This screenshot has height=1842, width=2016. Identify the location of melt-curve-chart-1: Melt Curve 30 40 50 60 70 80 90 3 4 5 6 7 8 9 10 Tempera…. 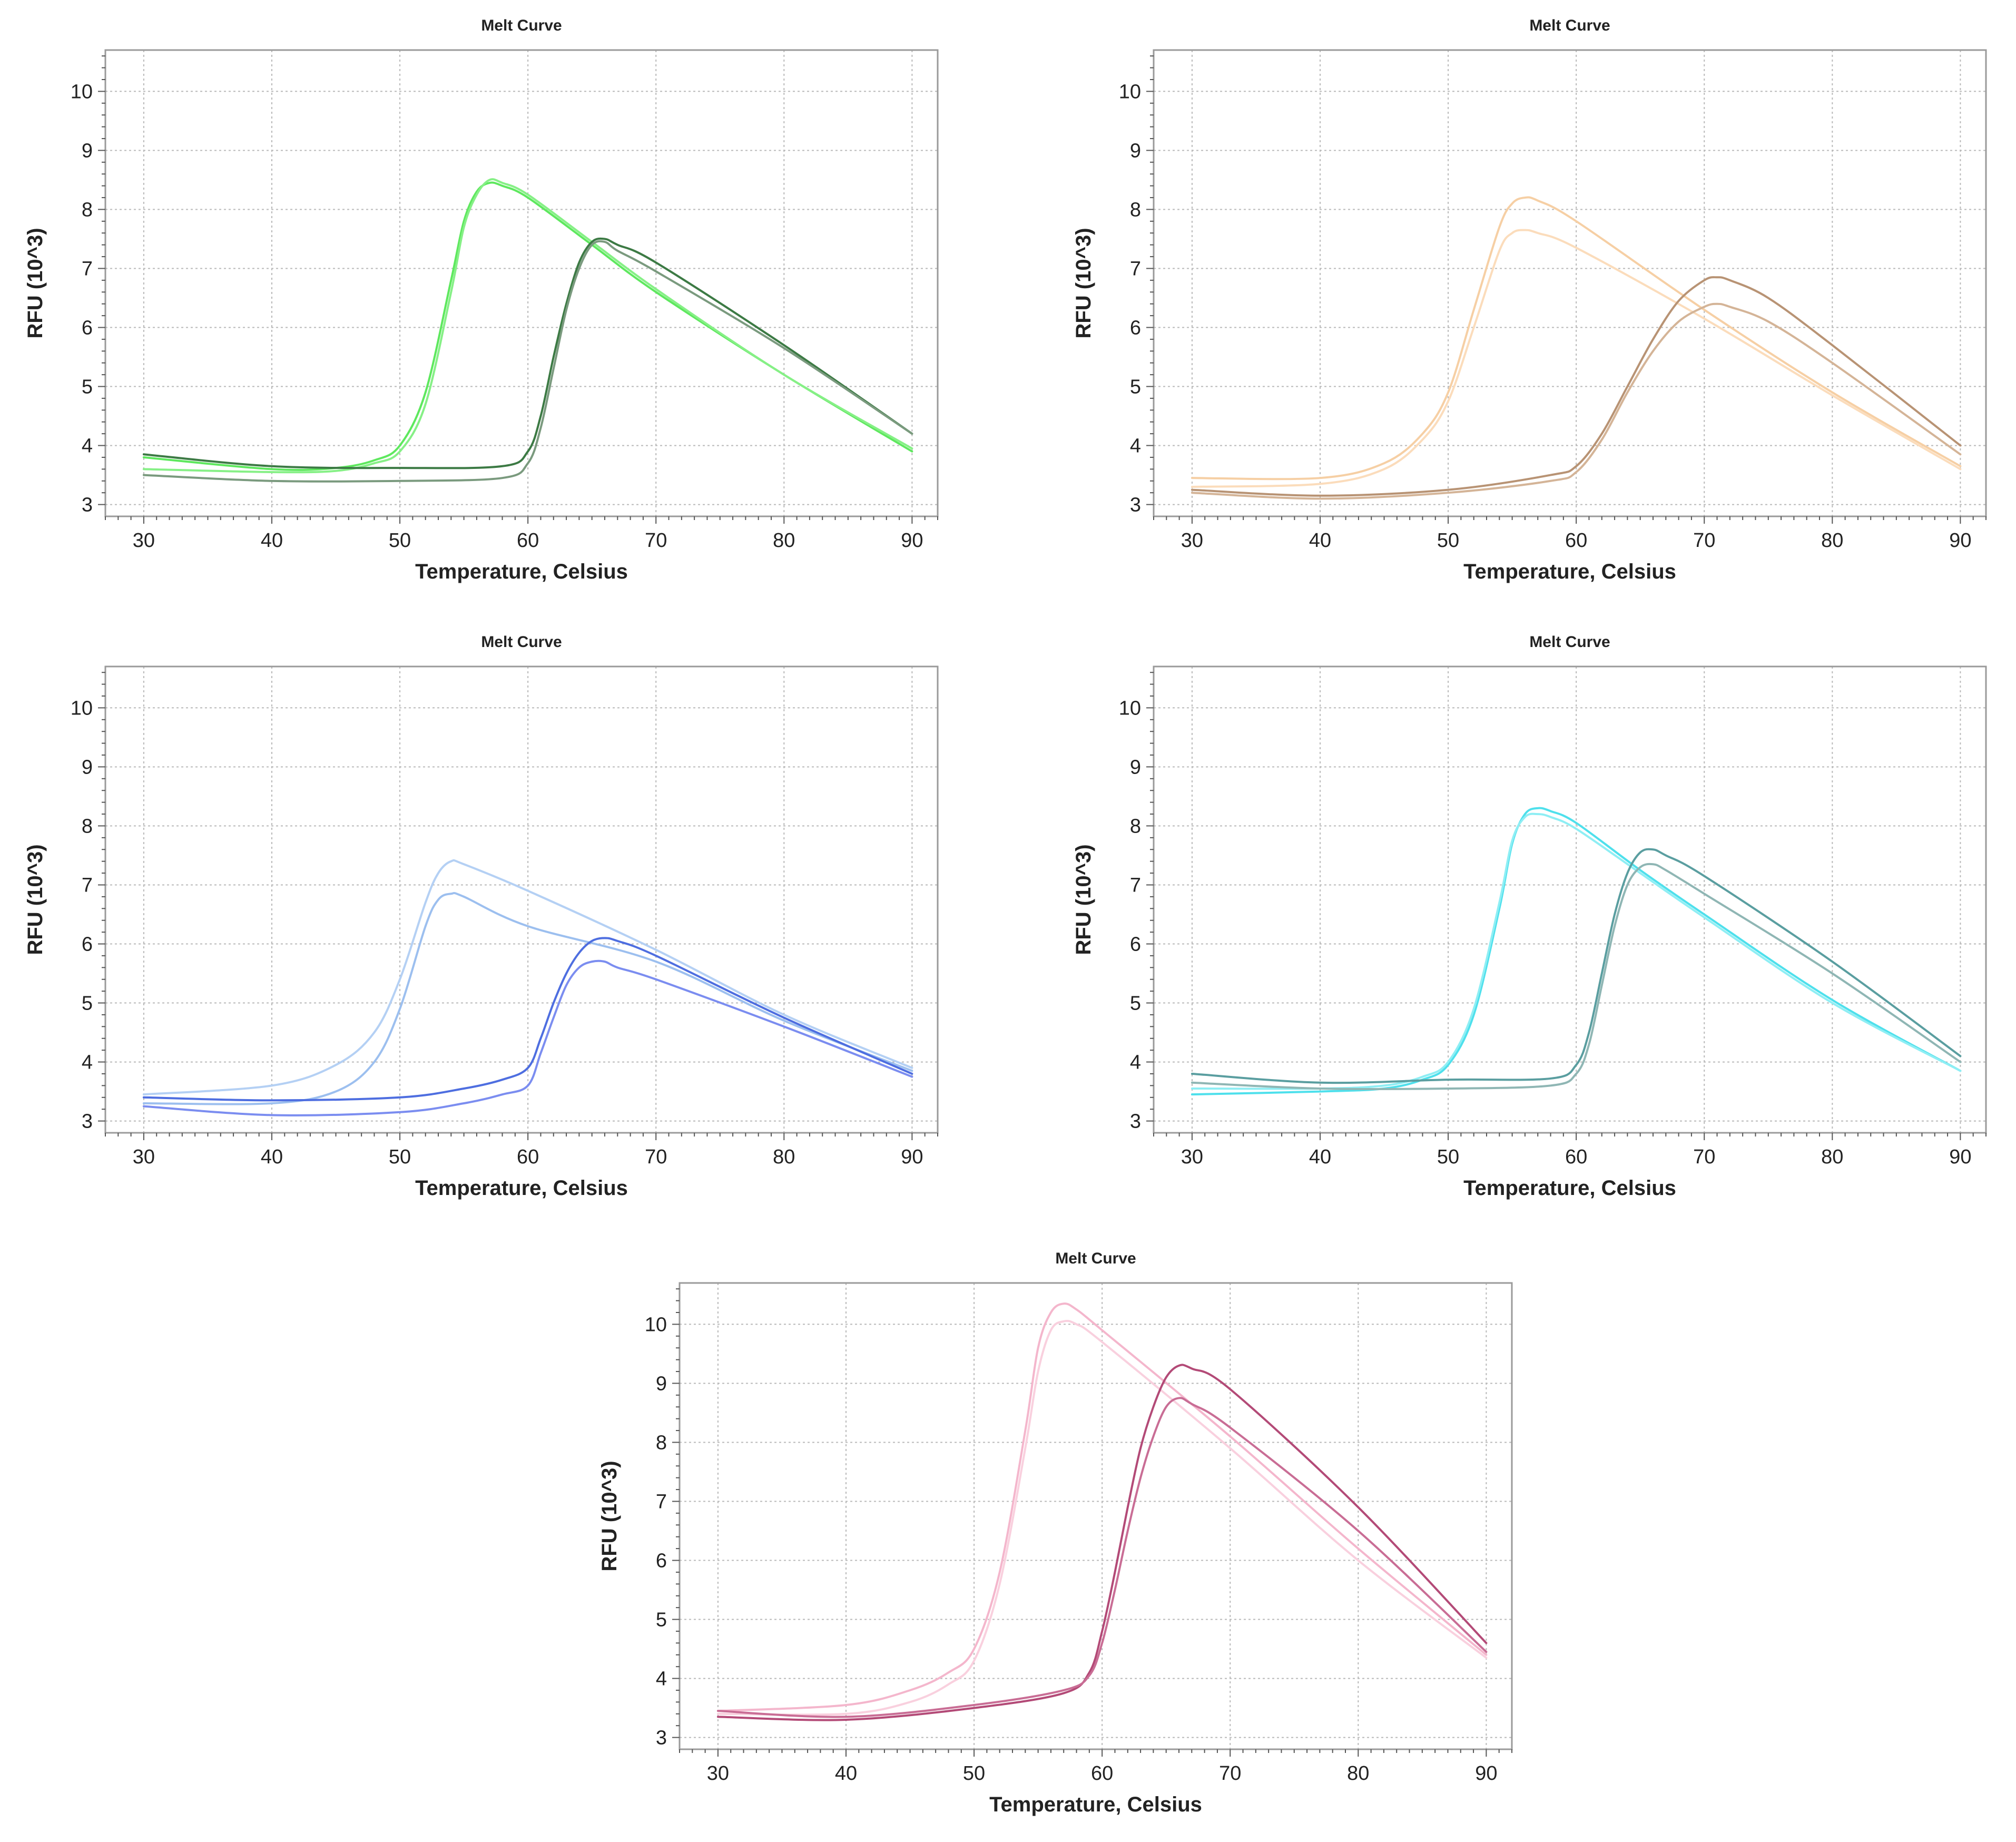
(481, 300).